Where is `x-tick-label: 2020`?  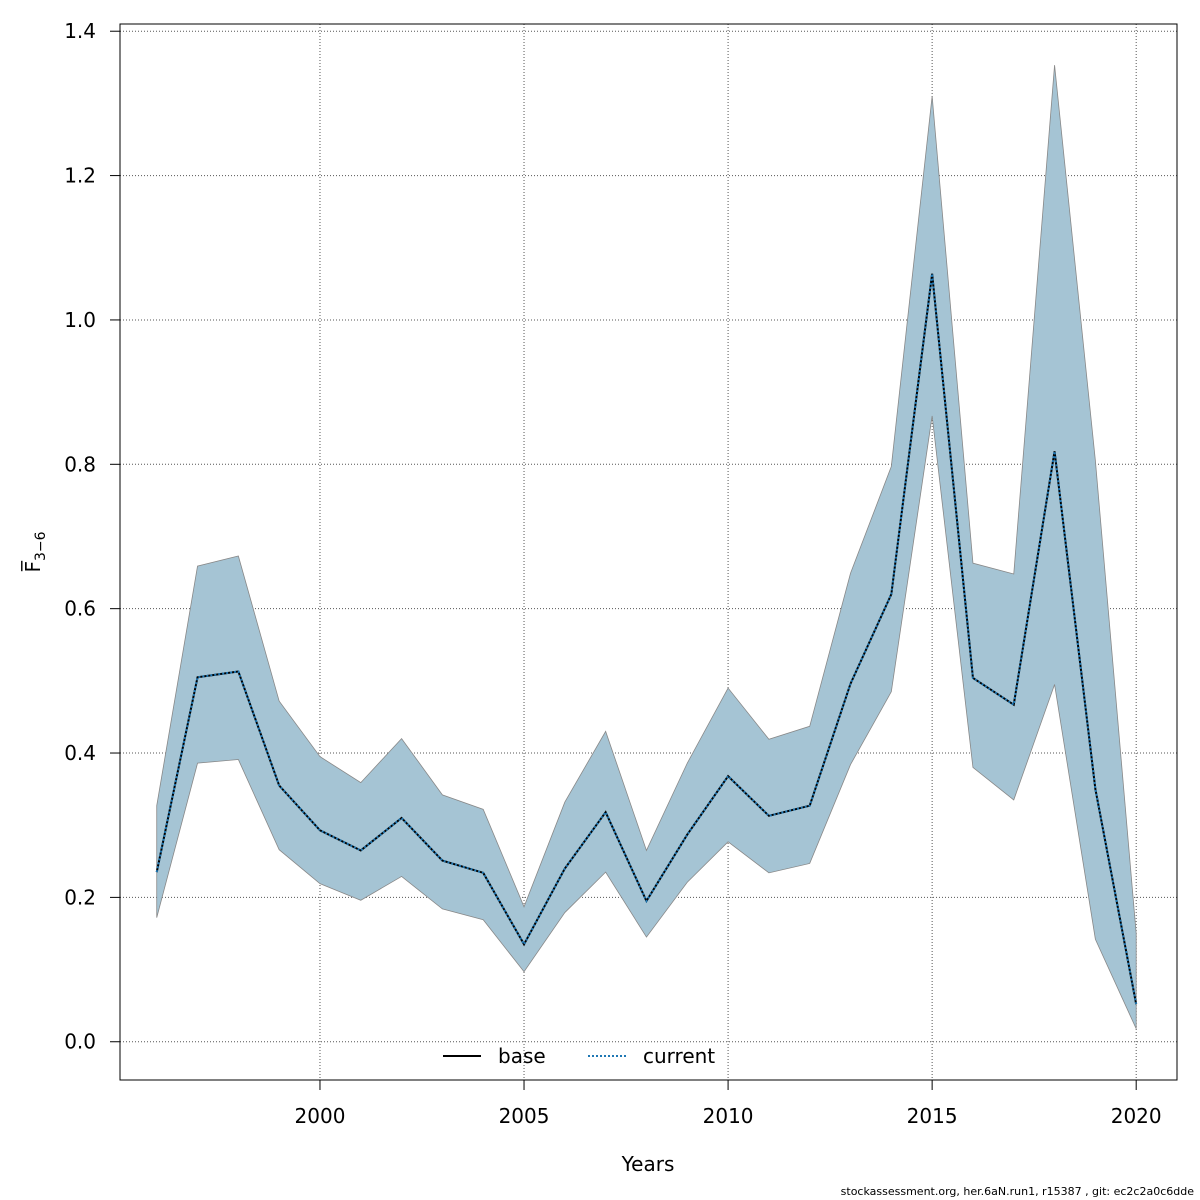 x-tick-label: 2020 is located at coordinates (1136, 1116).